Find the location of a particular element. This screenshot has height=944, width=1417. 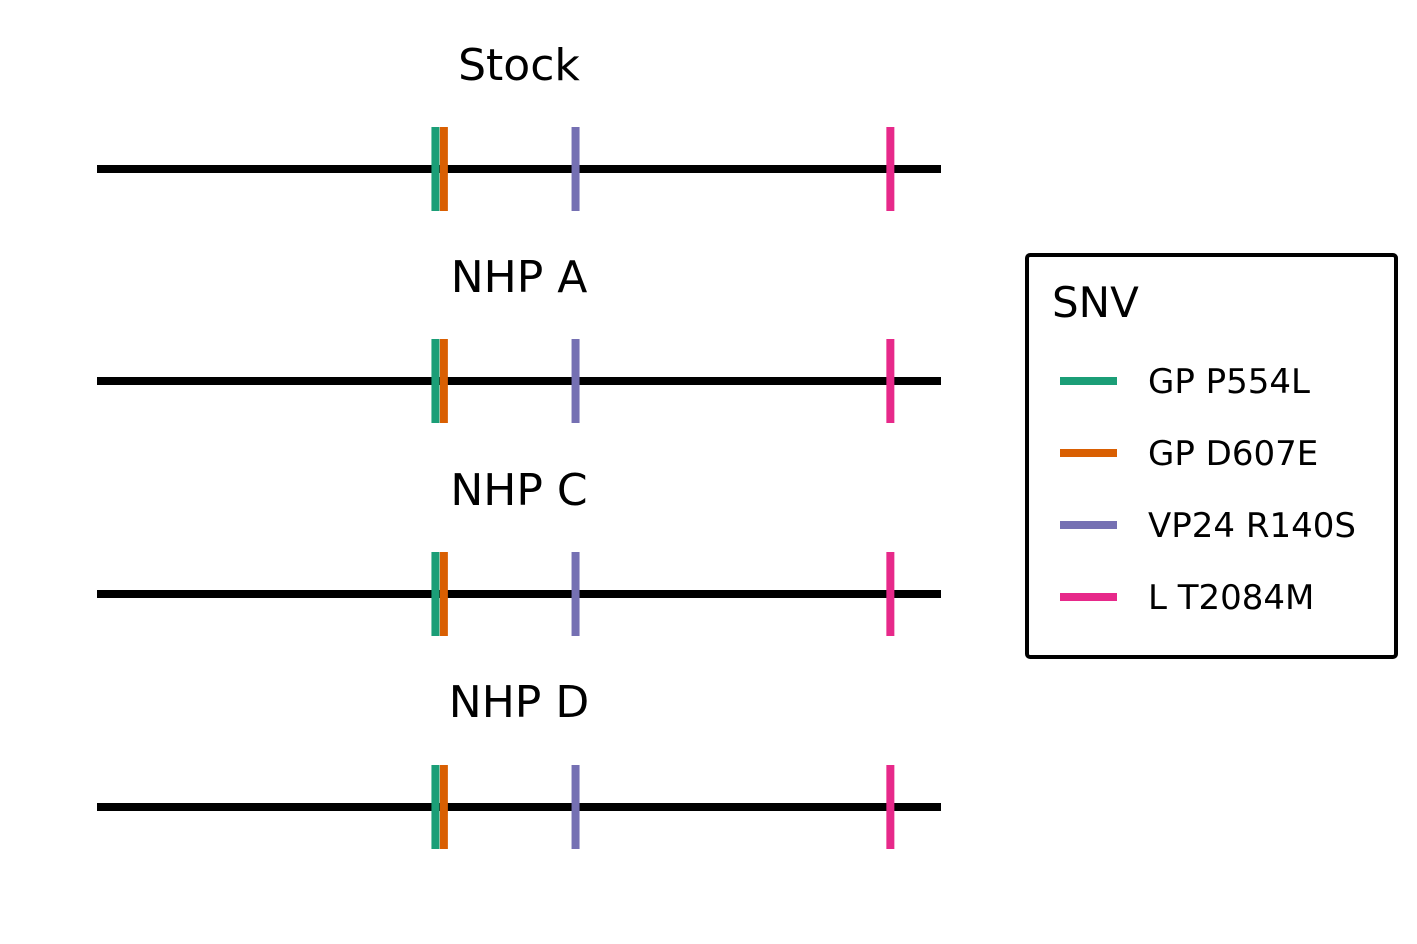

panel-title: NHP D is located at coordinates (519, 702).